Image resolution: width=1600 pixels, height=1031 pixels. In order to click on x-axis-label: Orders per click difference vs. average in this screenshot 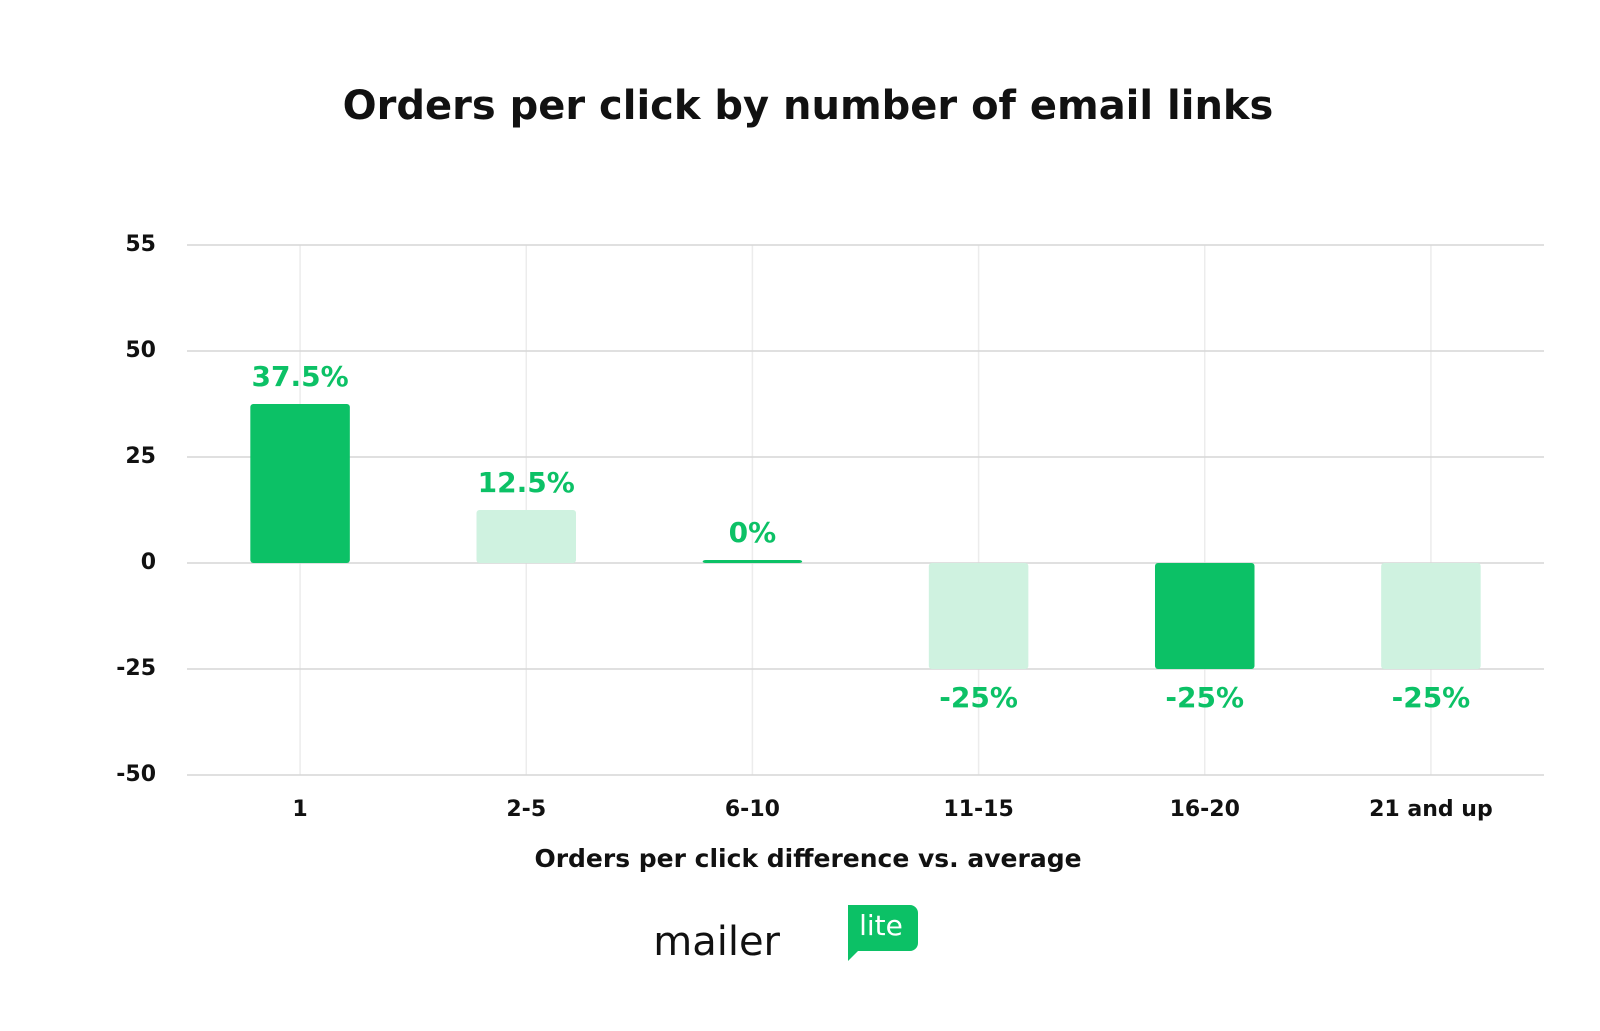, I will do `click(807, 858)`.